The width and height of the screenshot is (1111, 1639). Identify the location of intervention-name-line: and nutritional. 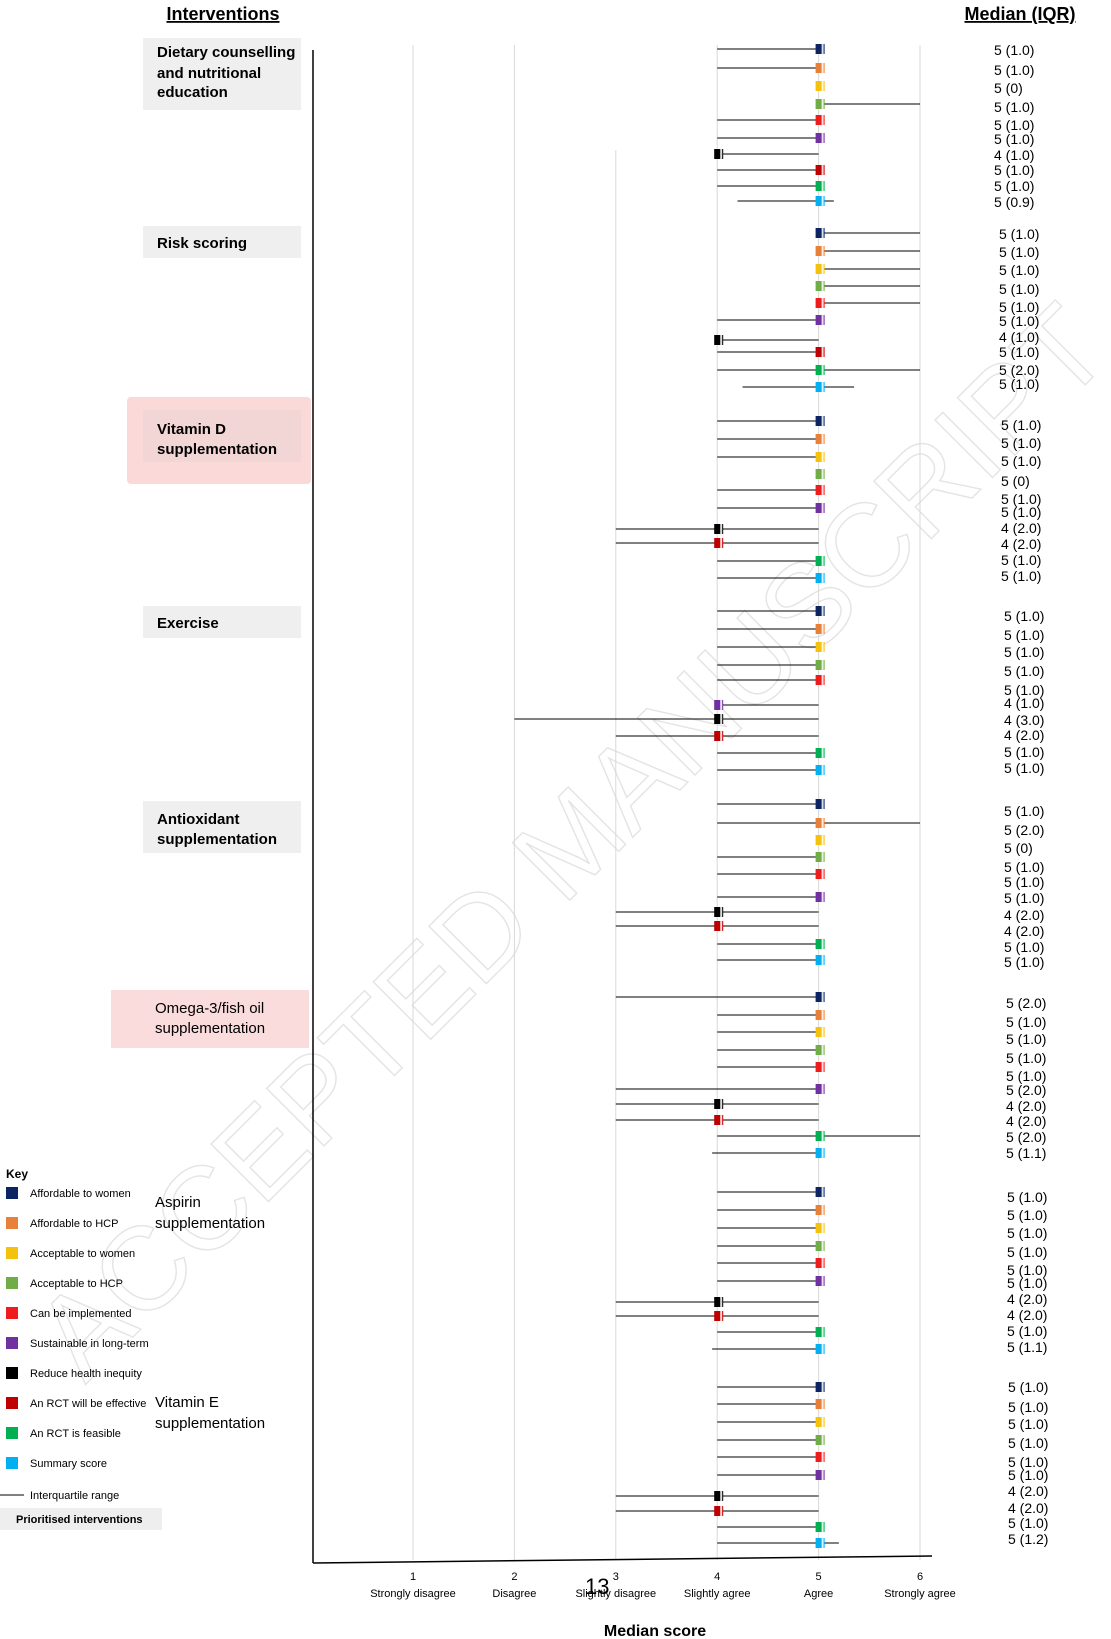
(209, 73).